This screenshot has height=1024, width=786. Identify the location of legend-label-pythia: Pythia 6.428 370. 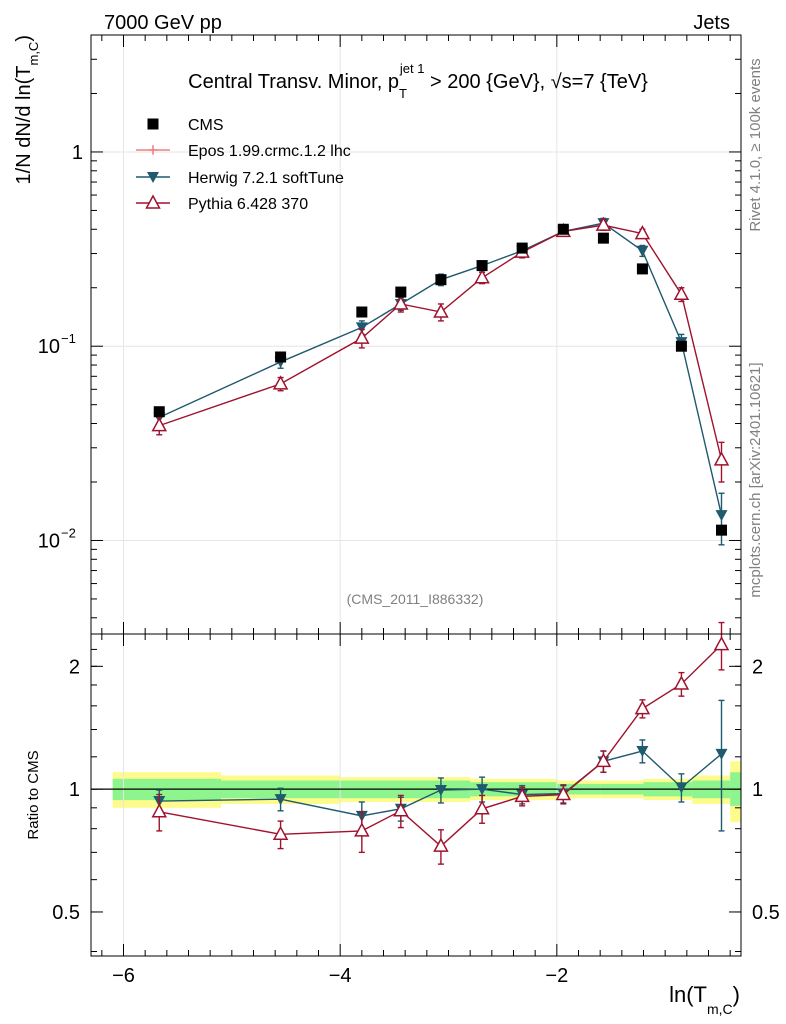
(248, 204).